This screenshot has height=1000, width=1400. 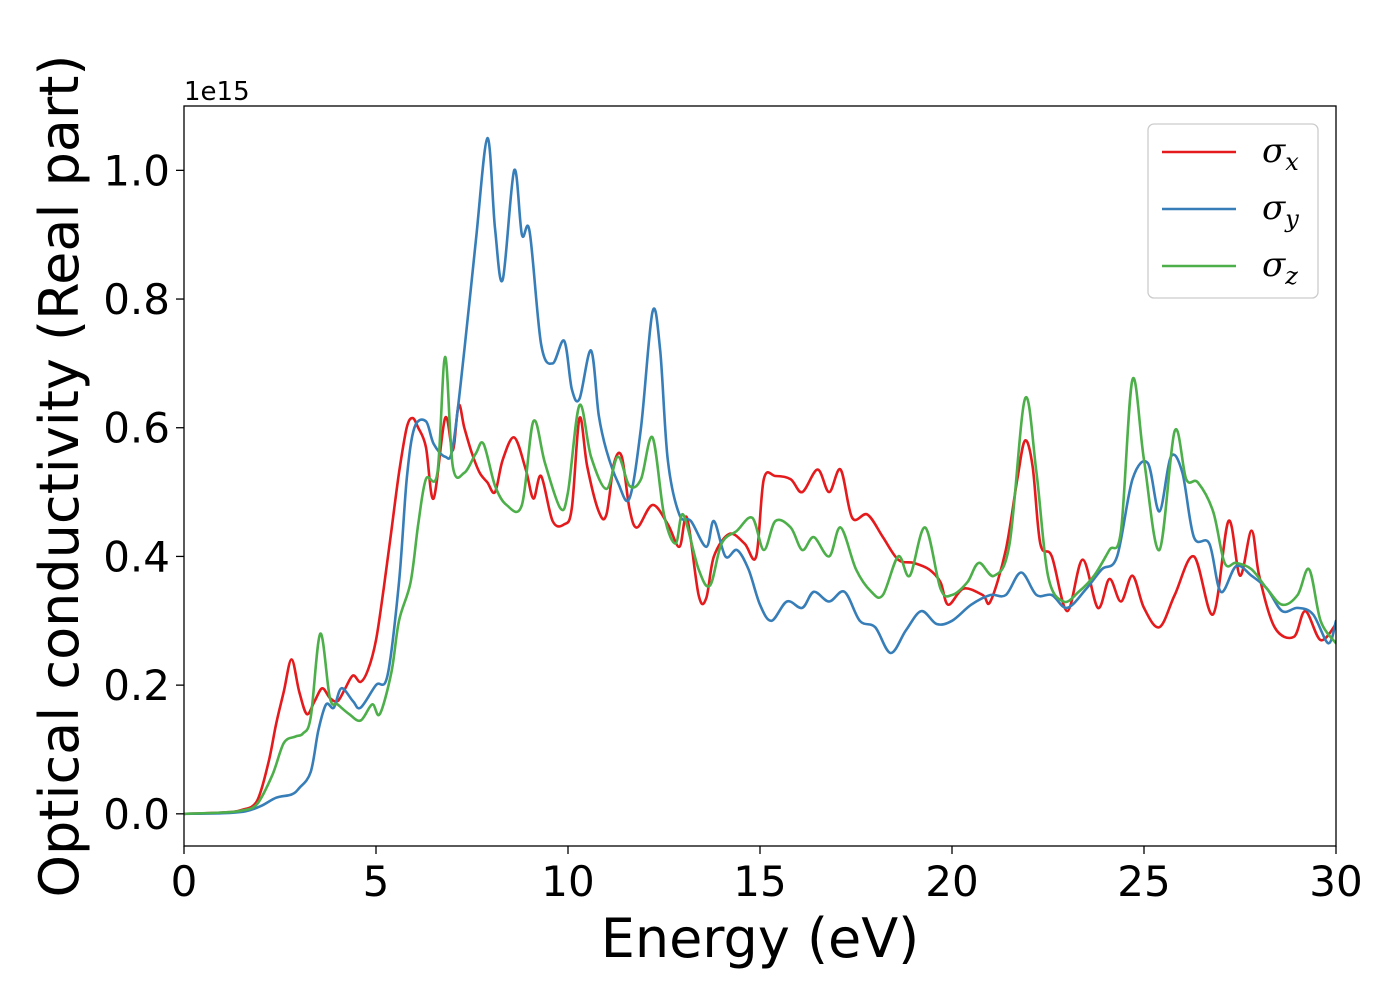 What do you see at coordinates (760, 938) in the screenshot?
I see `x-axis-label: Energy (eV)` at bounding box center [760, 938].